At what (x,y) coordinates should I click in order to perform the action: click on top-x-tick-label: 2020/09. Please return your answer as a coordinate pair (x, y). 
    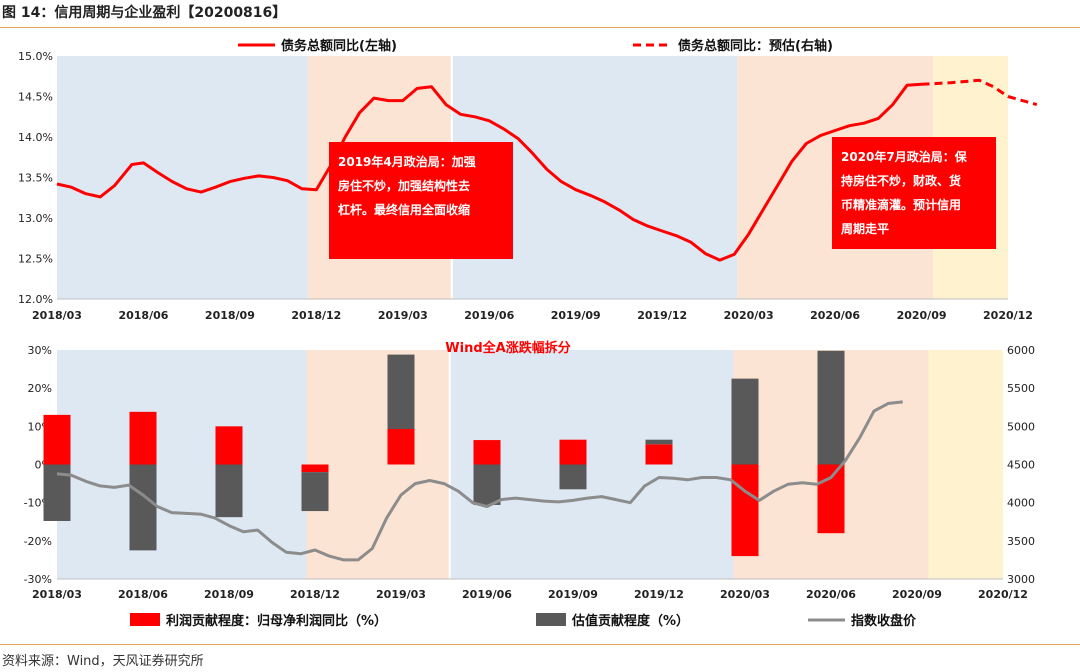
    Looking at the image, I should click on (922, 315).